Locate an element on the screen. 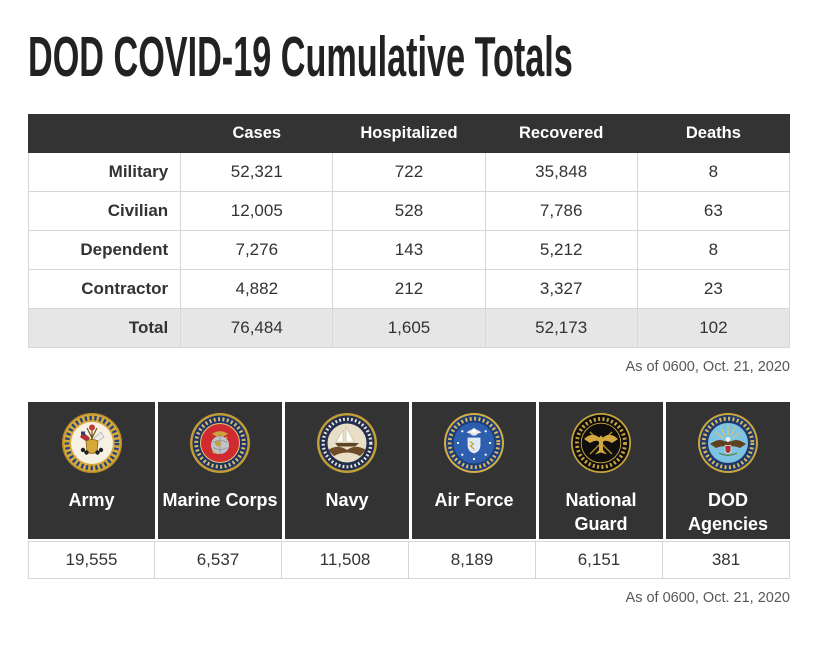 The height and width of the screenshot is (666, 814). table-row-contractor: Contractor 4,882 212 3,327 23 is located at coordinates (409, 289).